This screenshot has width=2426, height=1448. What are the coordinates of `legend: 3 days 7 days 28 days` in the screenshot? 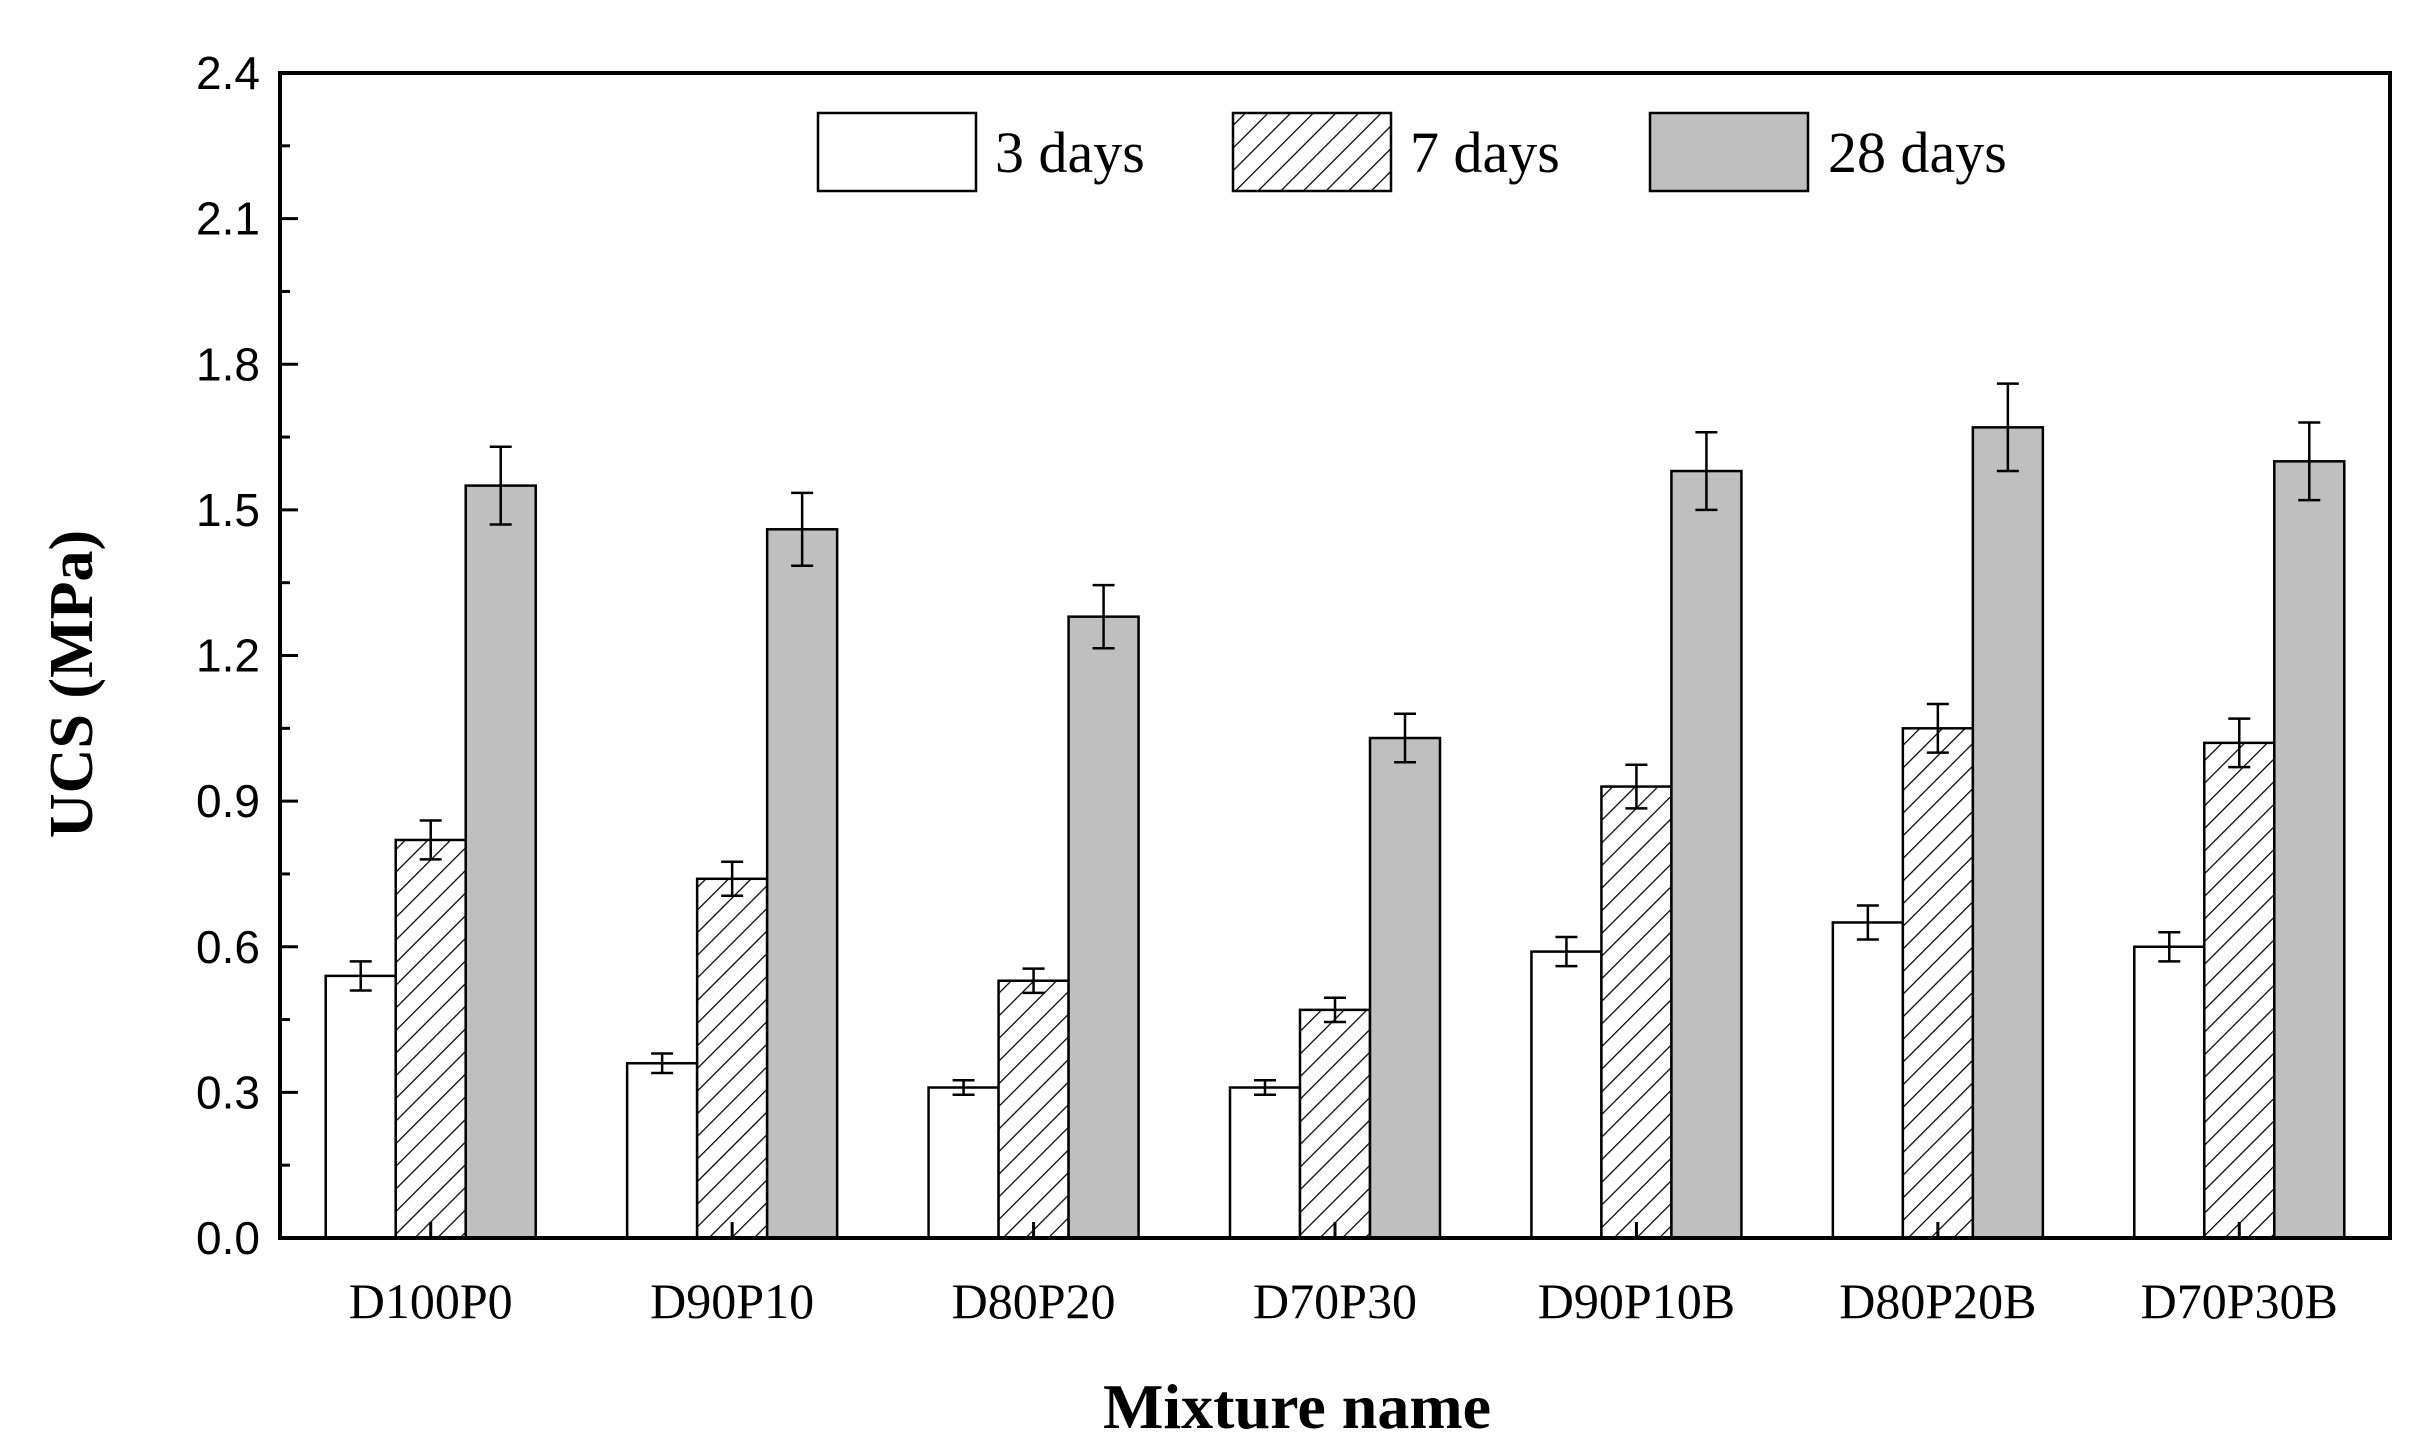 It's located at (1411, 152).